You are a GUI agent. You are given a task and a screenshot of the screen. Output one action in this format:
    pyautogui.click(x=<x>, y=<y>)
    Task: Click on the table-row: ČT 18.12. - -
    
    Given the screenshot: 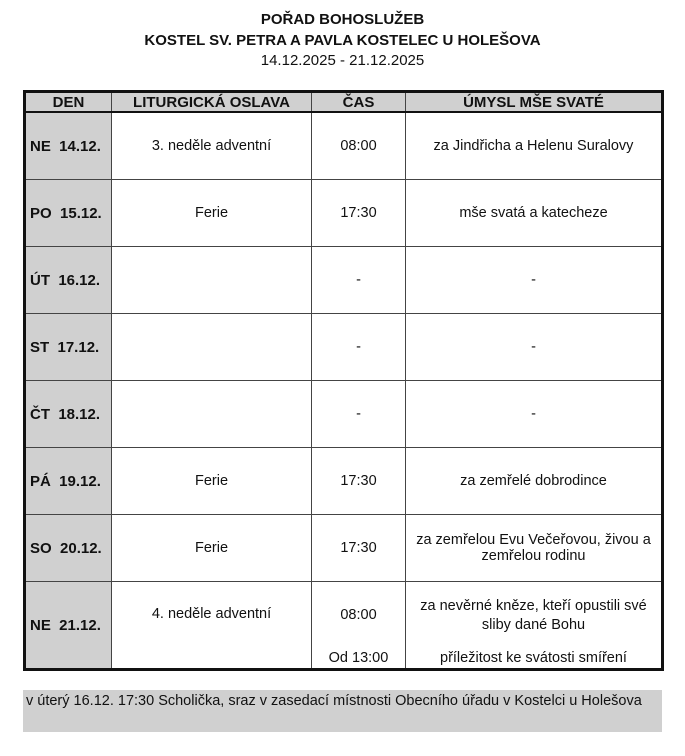 What is the action you would take?
    pyautogui.click(x=343, y=414)
    